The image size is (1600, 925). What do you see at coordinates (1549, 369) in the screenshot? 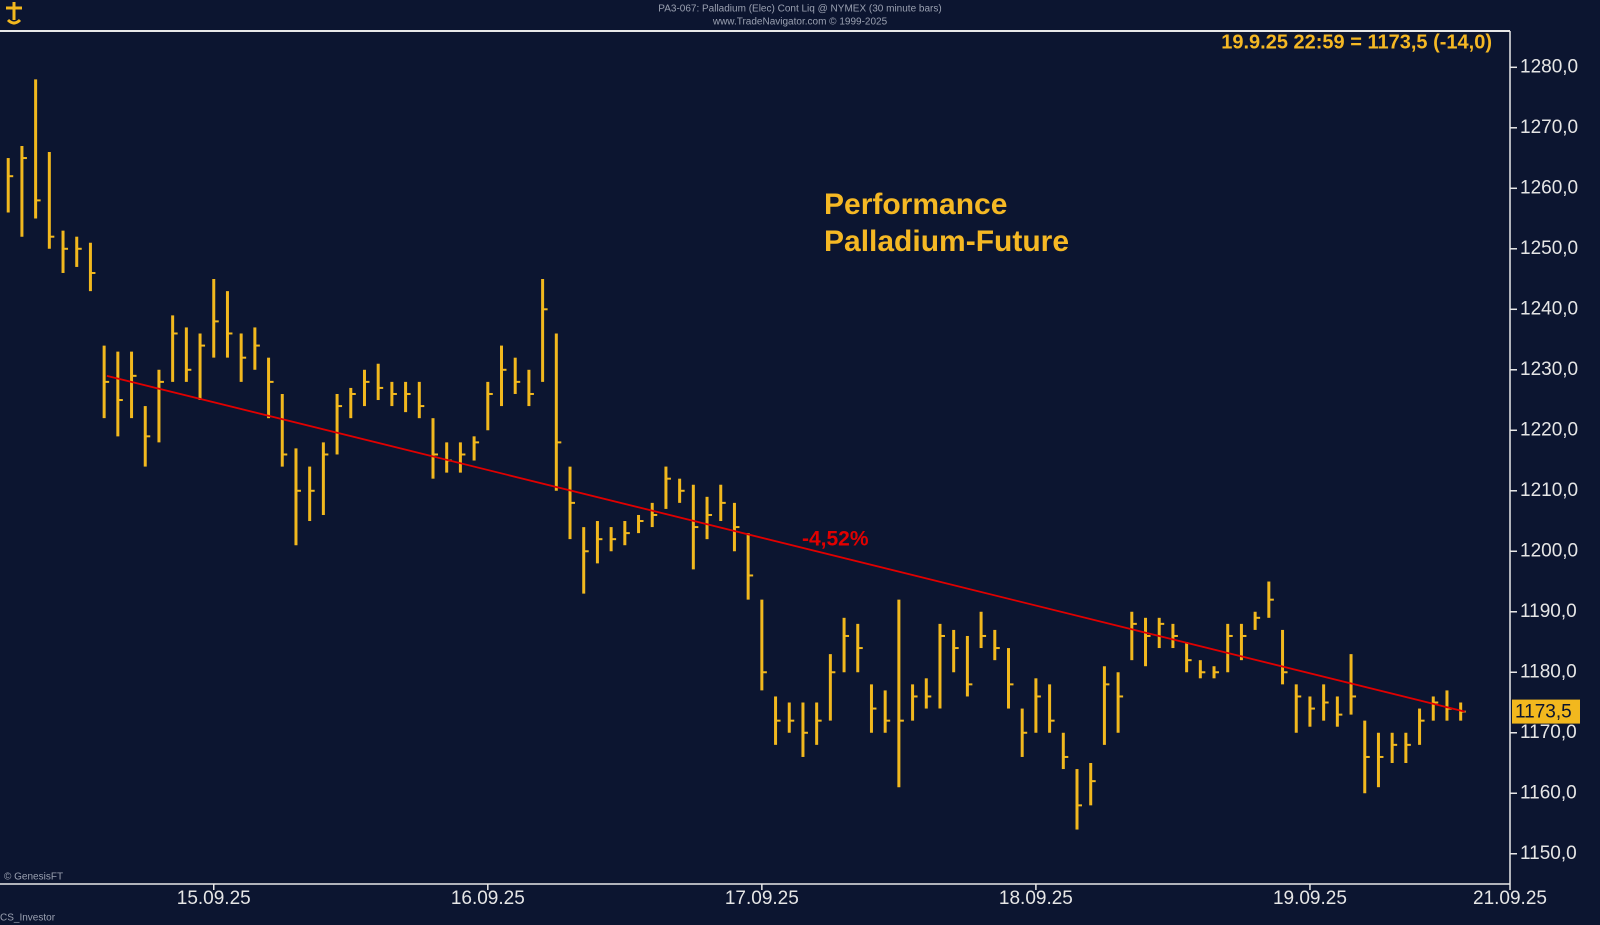
I see `y-tick-label: 1230,0` at bounding box center [1549, 369].